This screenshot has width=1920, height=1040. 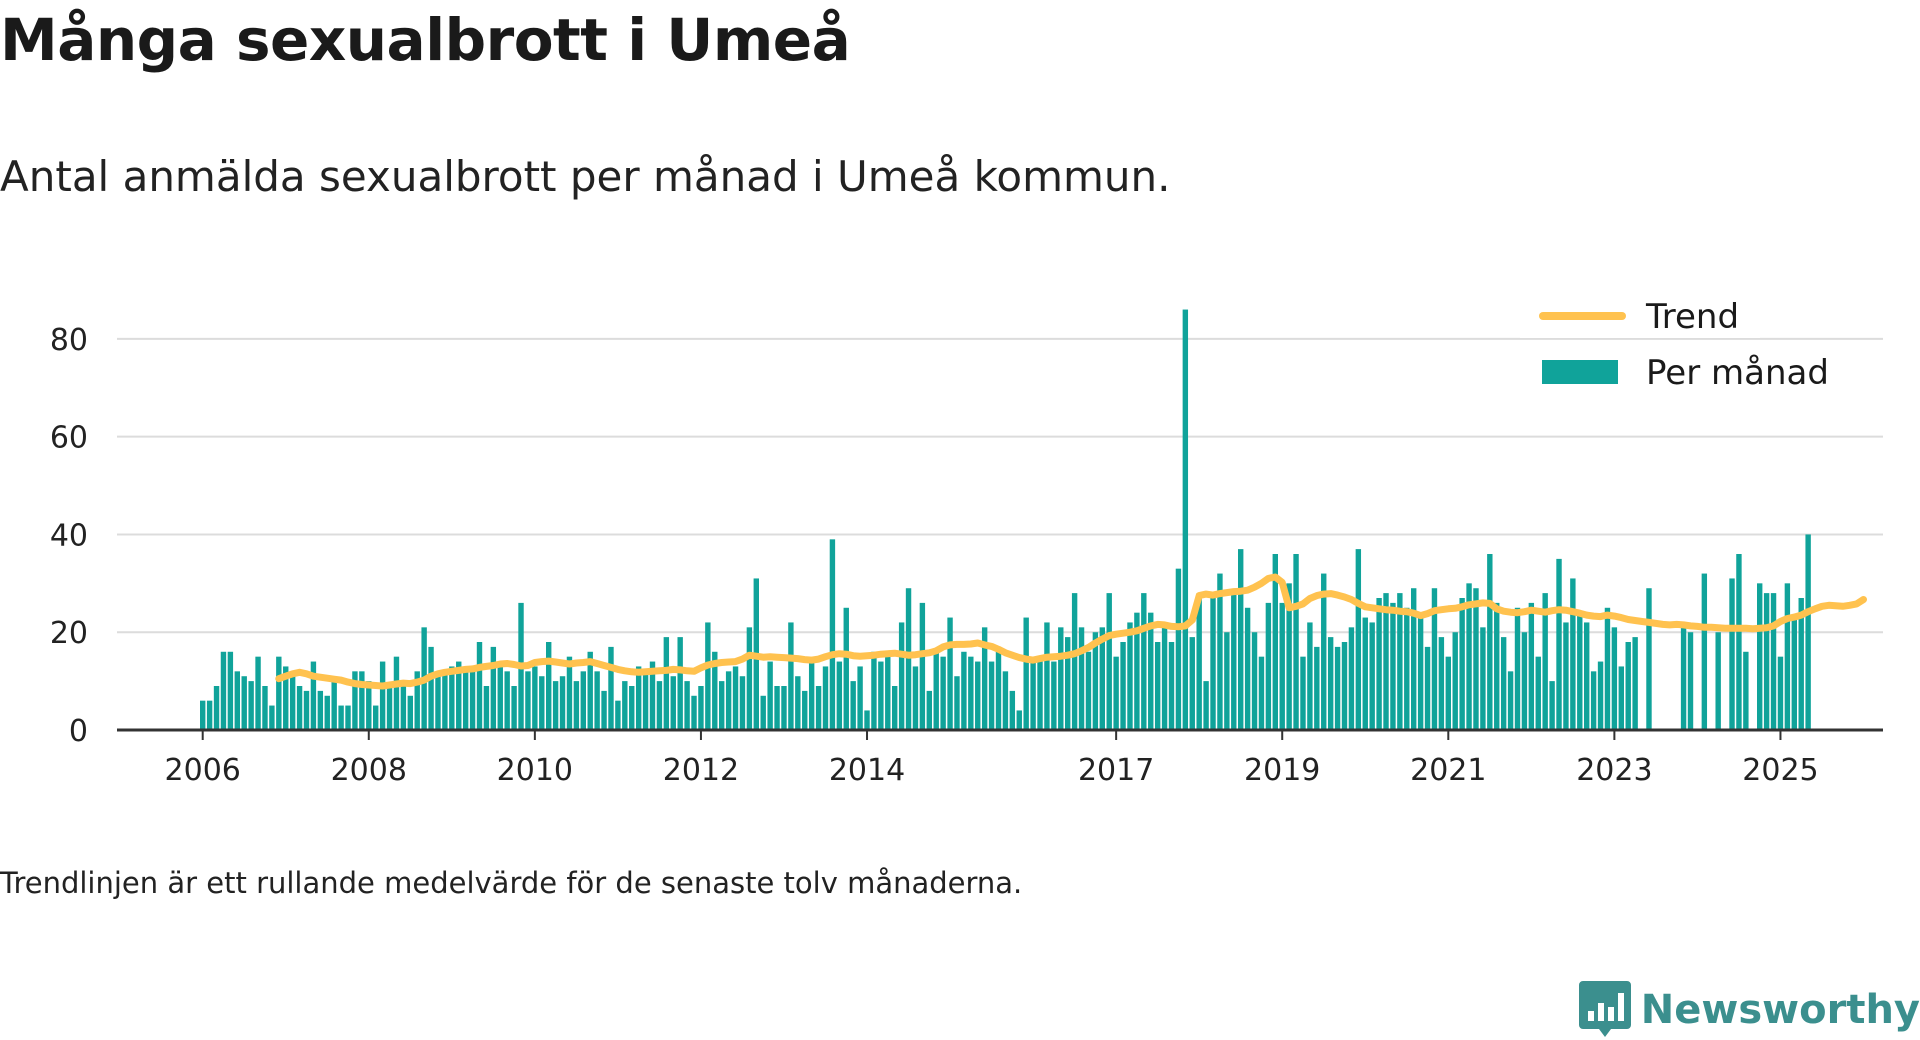 I want to click on brand-logo: Newsworthy, so click(x=1749, y=1010).